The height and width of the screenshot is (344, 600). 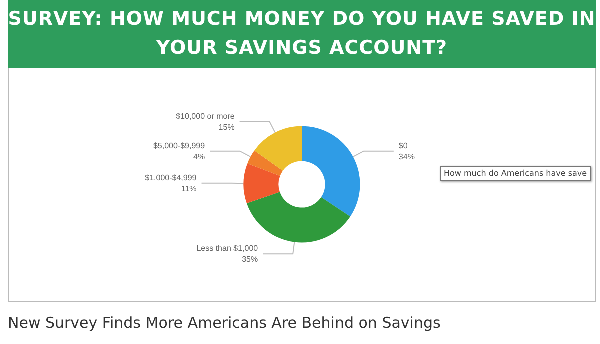 I want to click on data-label: 15%, so click(x=226, y=127).